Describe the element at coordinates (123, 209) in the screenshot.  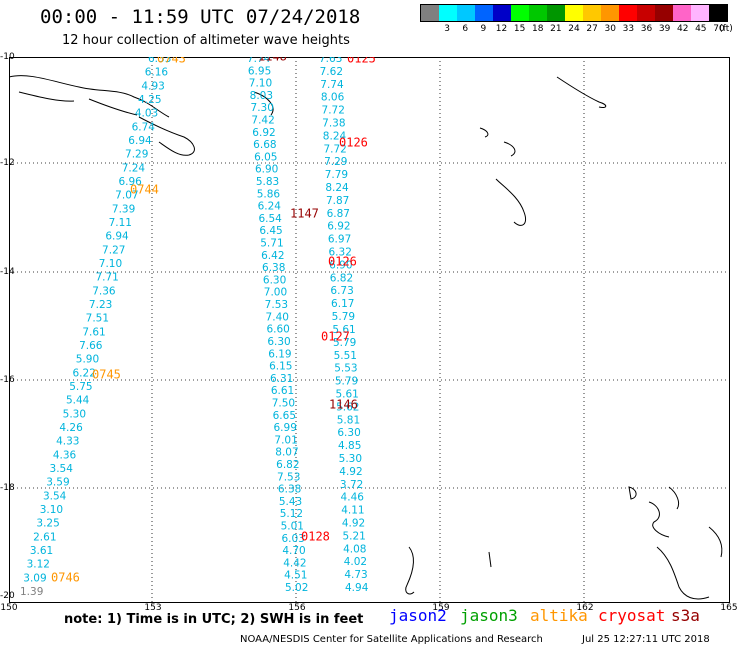
I see `wave-height-label: 7.39` at that location.